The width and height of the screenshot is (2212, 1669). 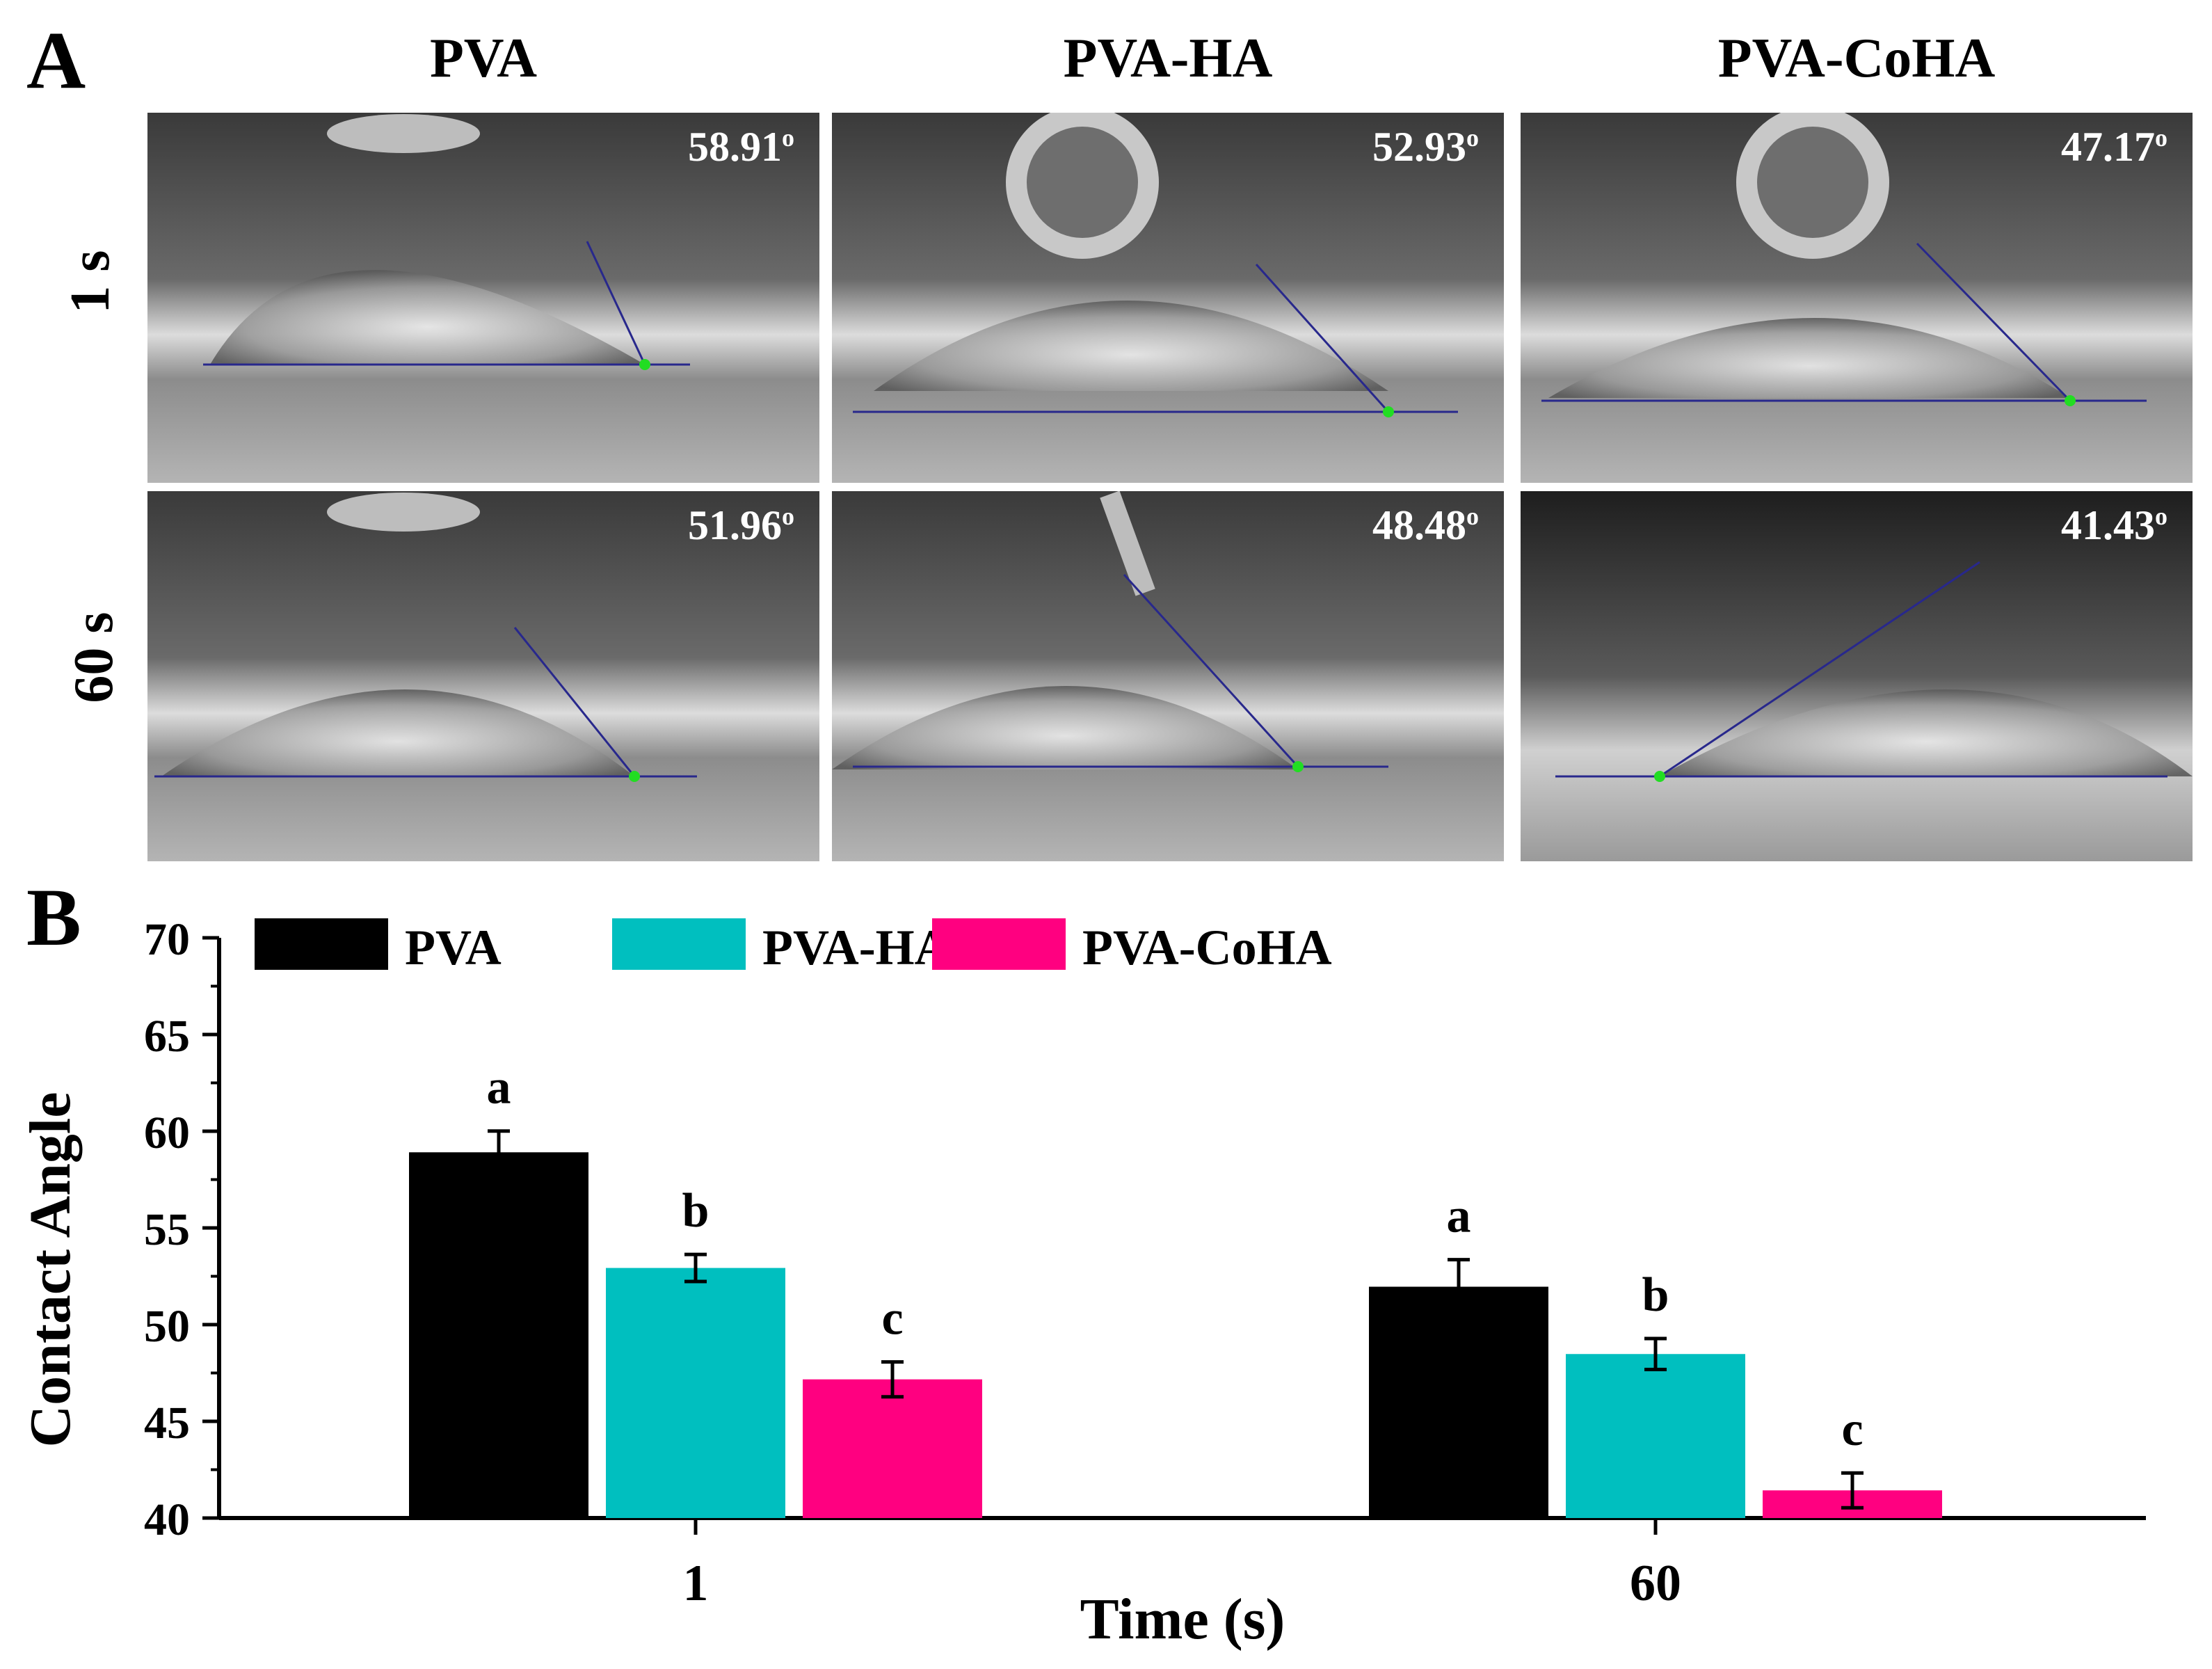 I want to click on column-heading-pva-coha: PVA-CoHA, so click(x=1856, y=59).